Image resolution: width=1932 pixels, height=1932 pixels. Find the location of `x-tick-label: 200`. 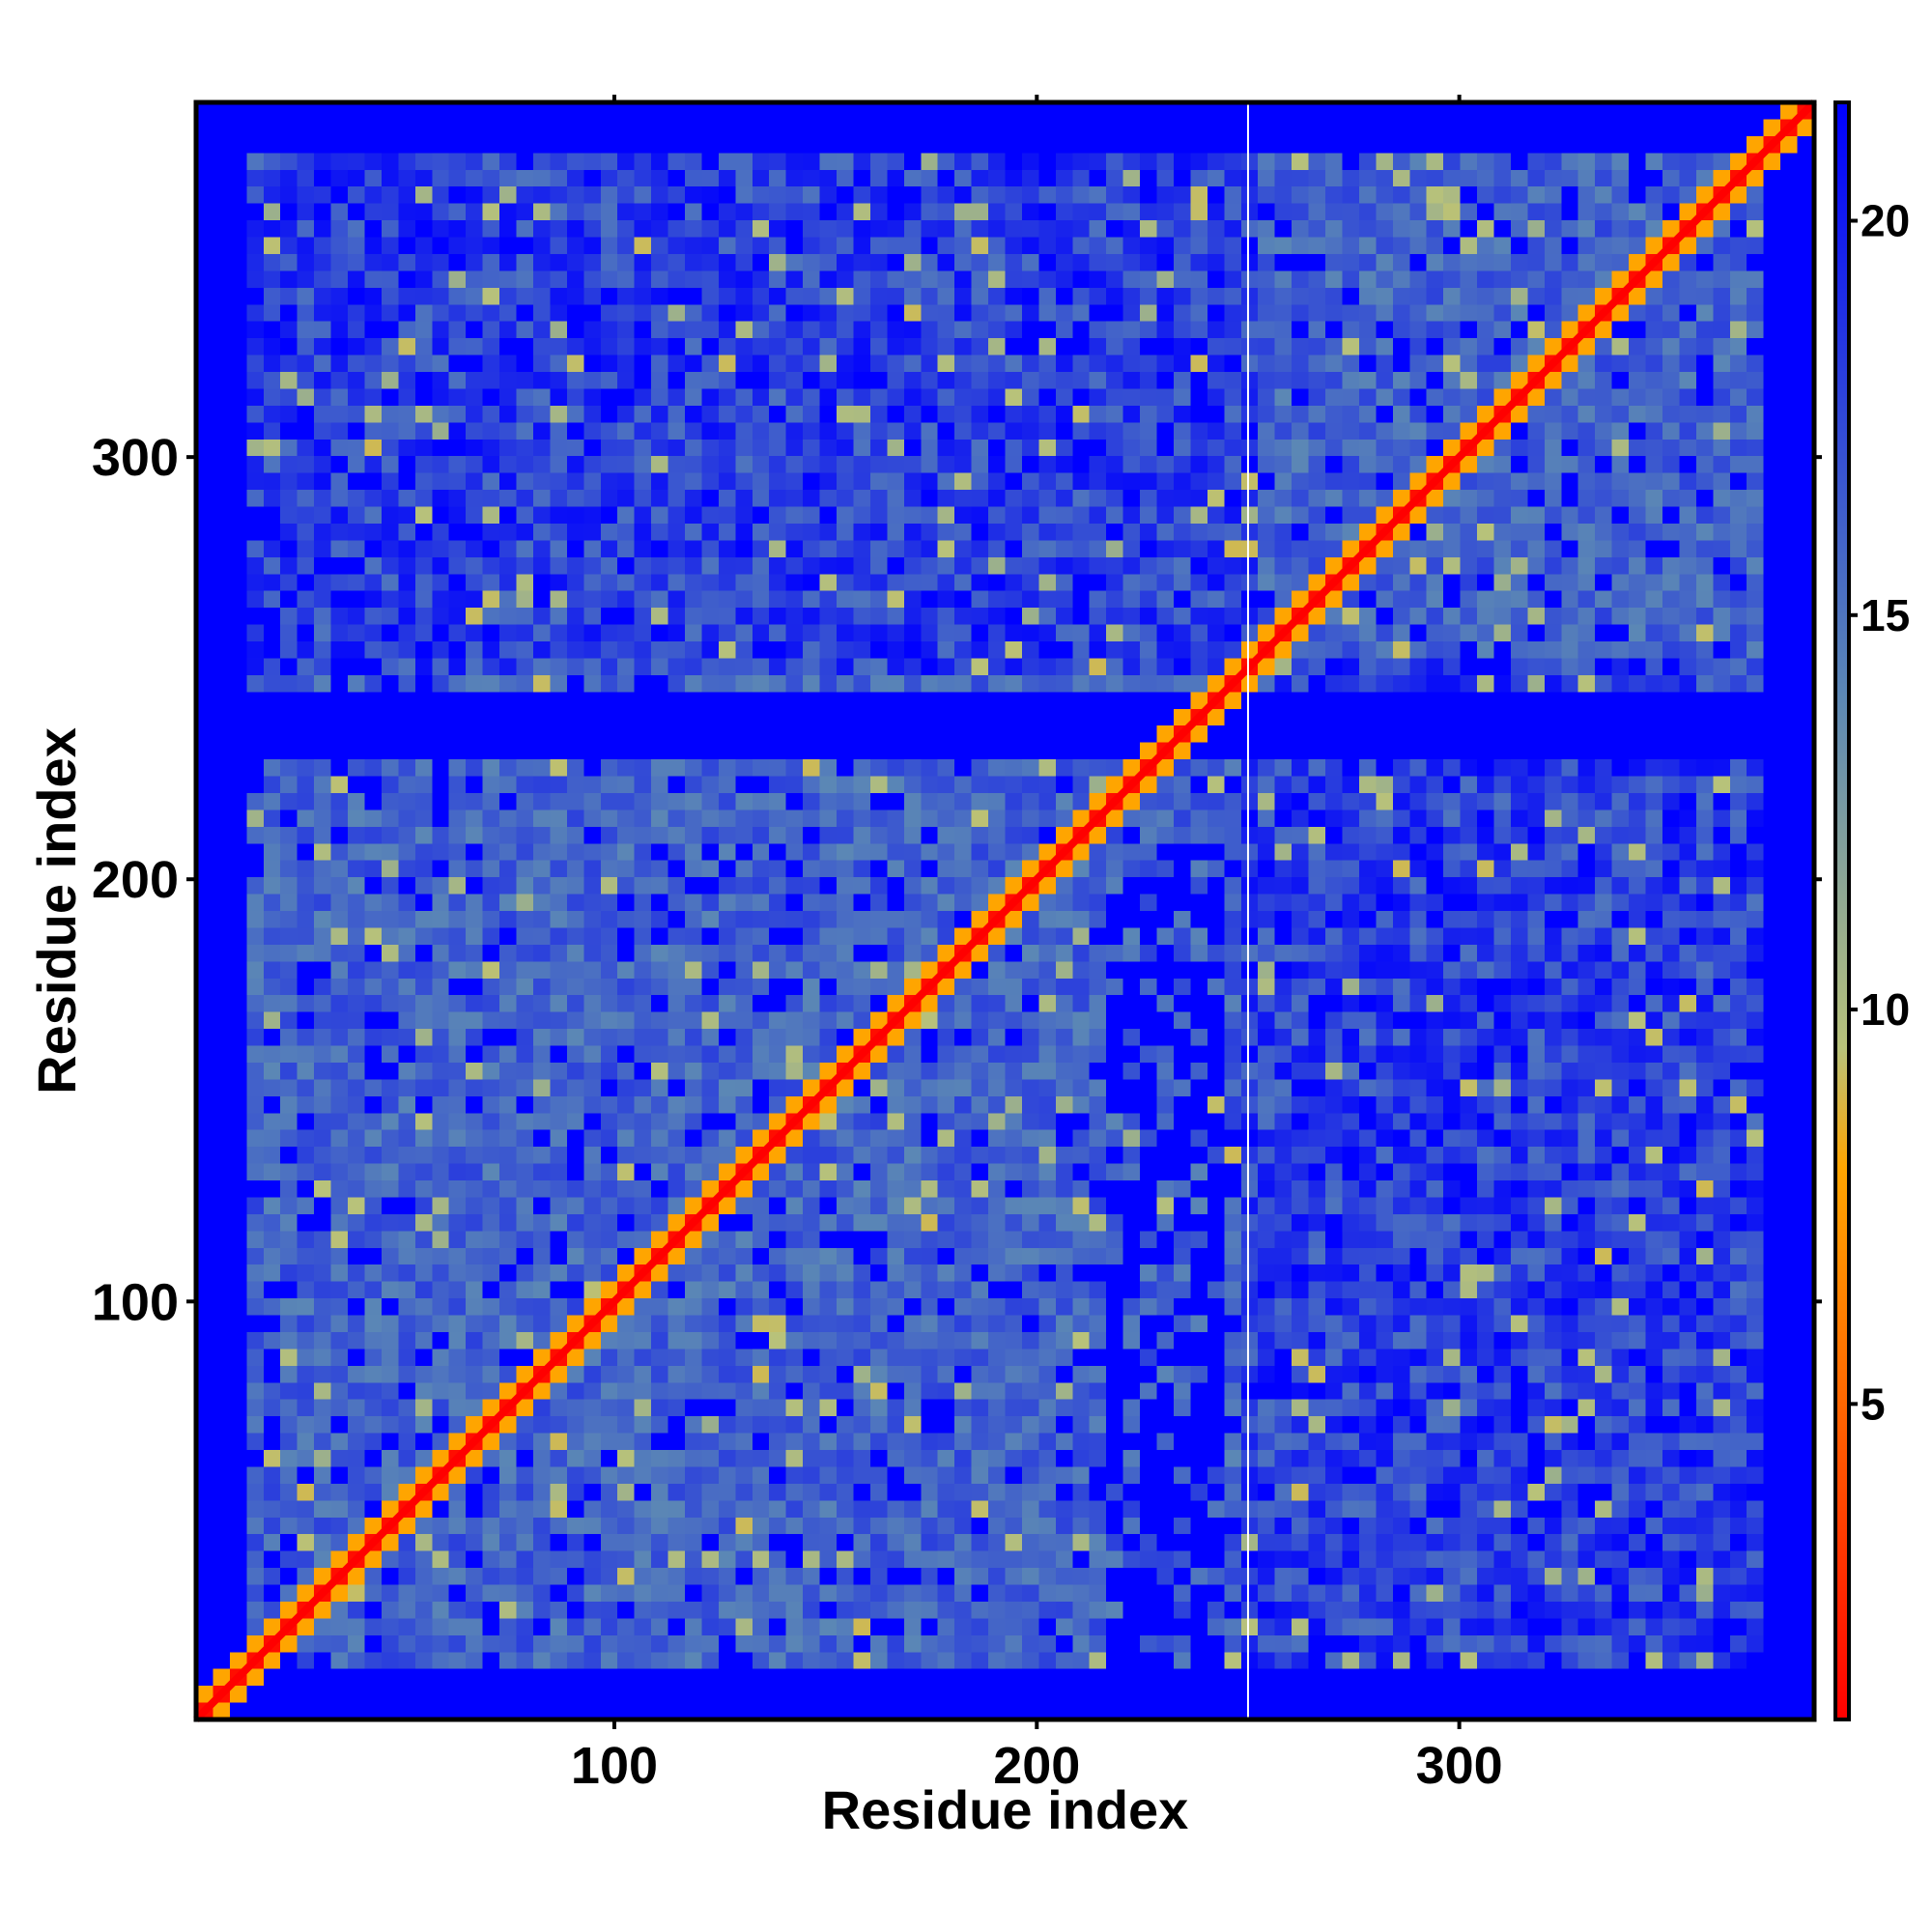

x-tick-label: 200 is located at coordinates (1036, 1766).